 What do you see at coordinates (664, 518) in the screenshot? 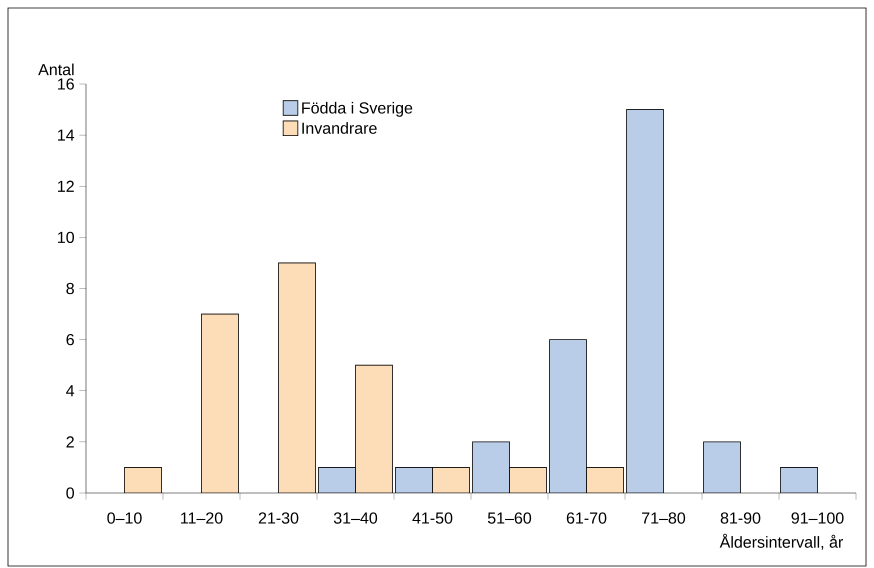
I see `x-tick-label: 71–80` at bounding box center [664, 518].